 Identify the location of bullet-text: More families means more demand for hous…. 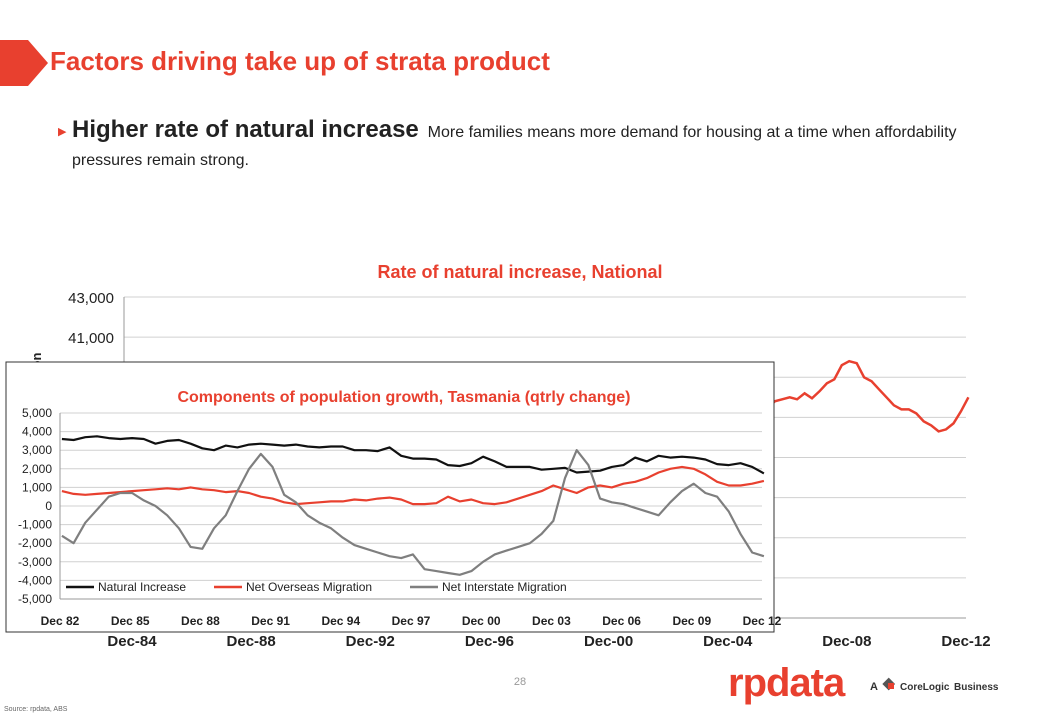
(514, 146).